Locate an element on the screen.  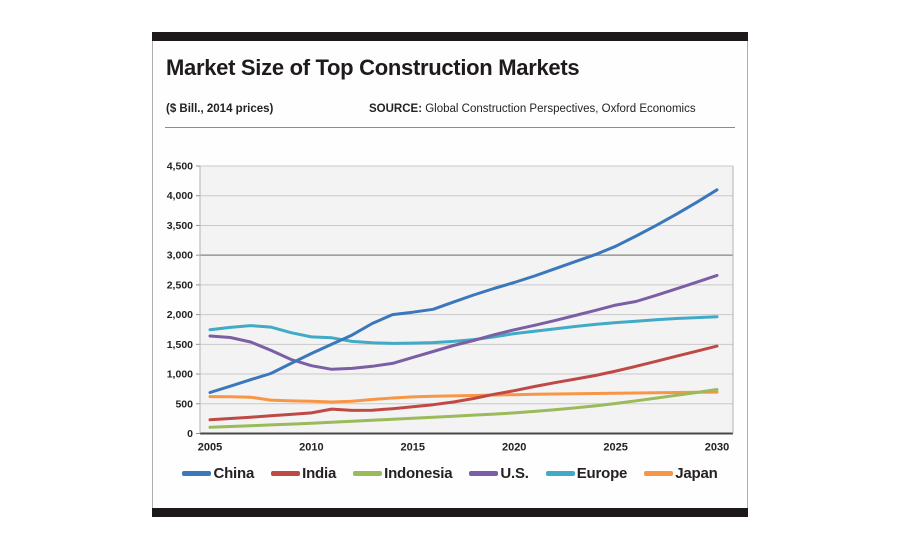
series-line-india is located at coordinates (463, 383).